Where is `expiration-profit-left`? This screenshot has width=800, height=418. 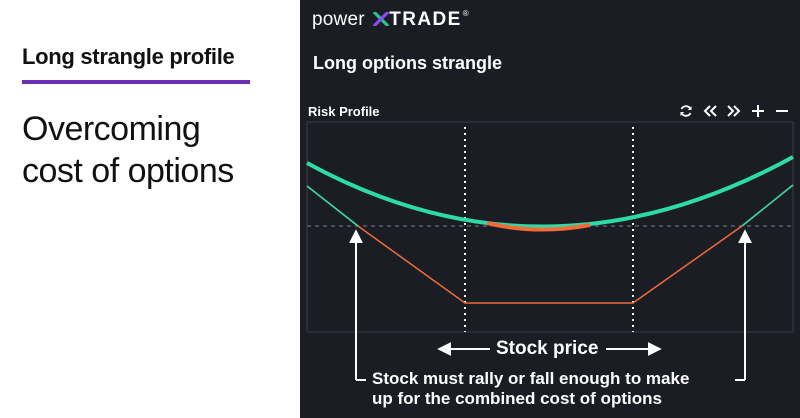
expiration-profit-left is located at coordinates (332, 206).